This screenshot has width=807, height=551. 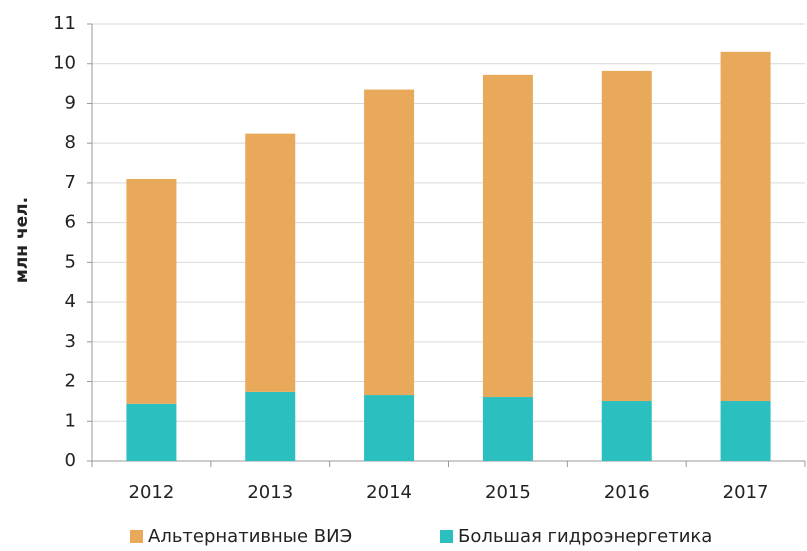 I want to click on y-axis-label: млн чел., so click(x=22, y=240).